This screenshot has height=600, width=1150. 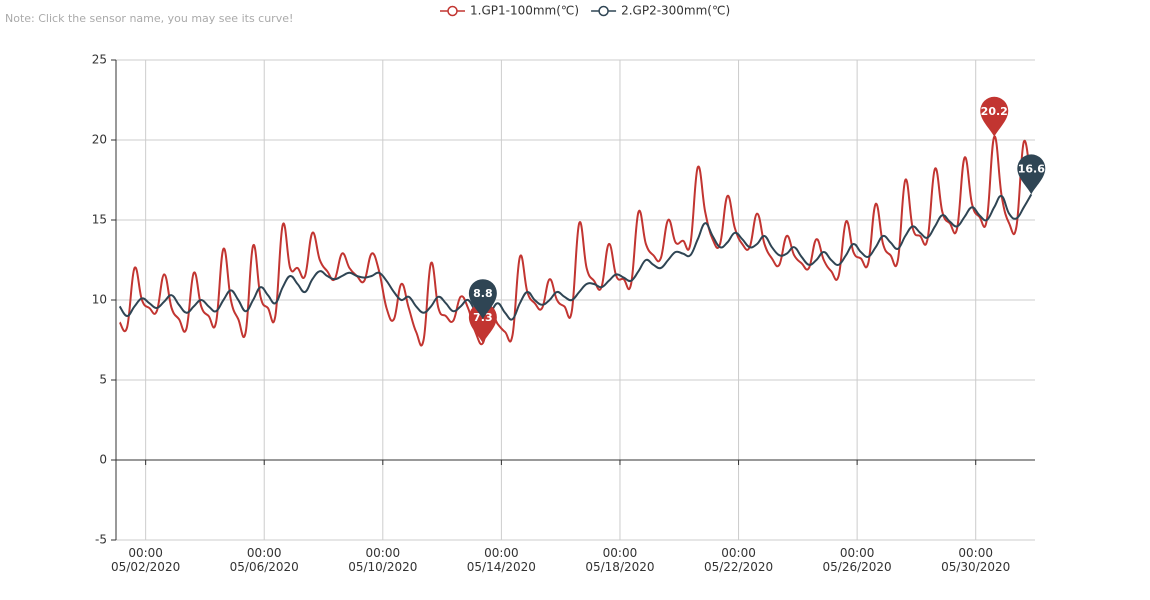 What do you see at coordinates (620, 560) in the screenshot?
I see `x-tick-label: 00:00 05/18/2020` at bounding box center [620, 560].